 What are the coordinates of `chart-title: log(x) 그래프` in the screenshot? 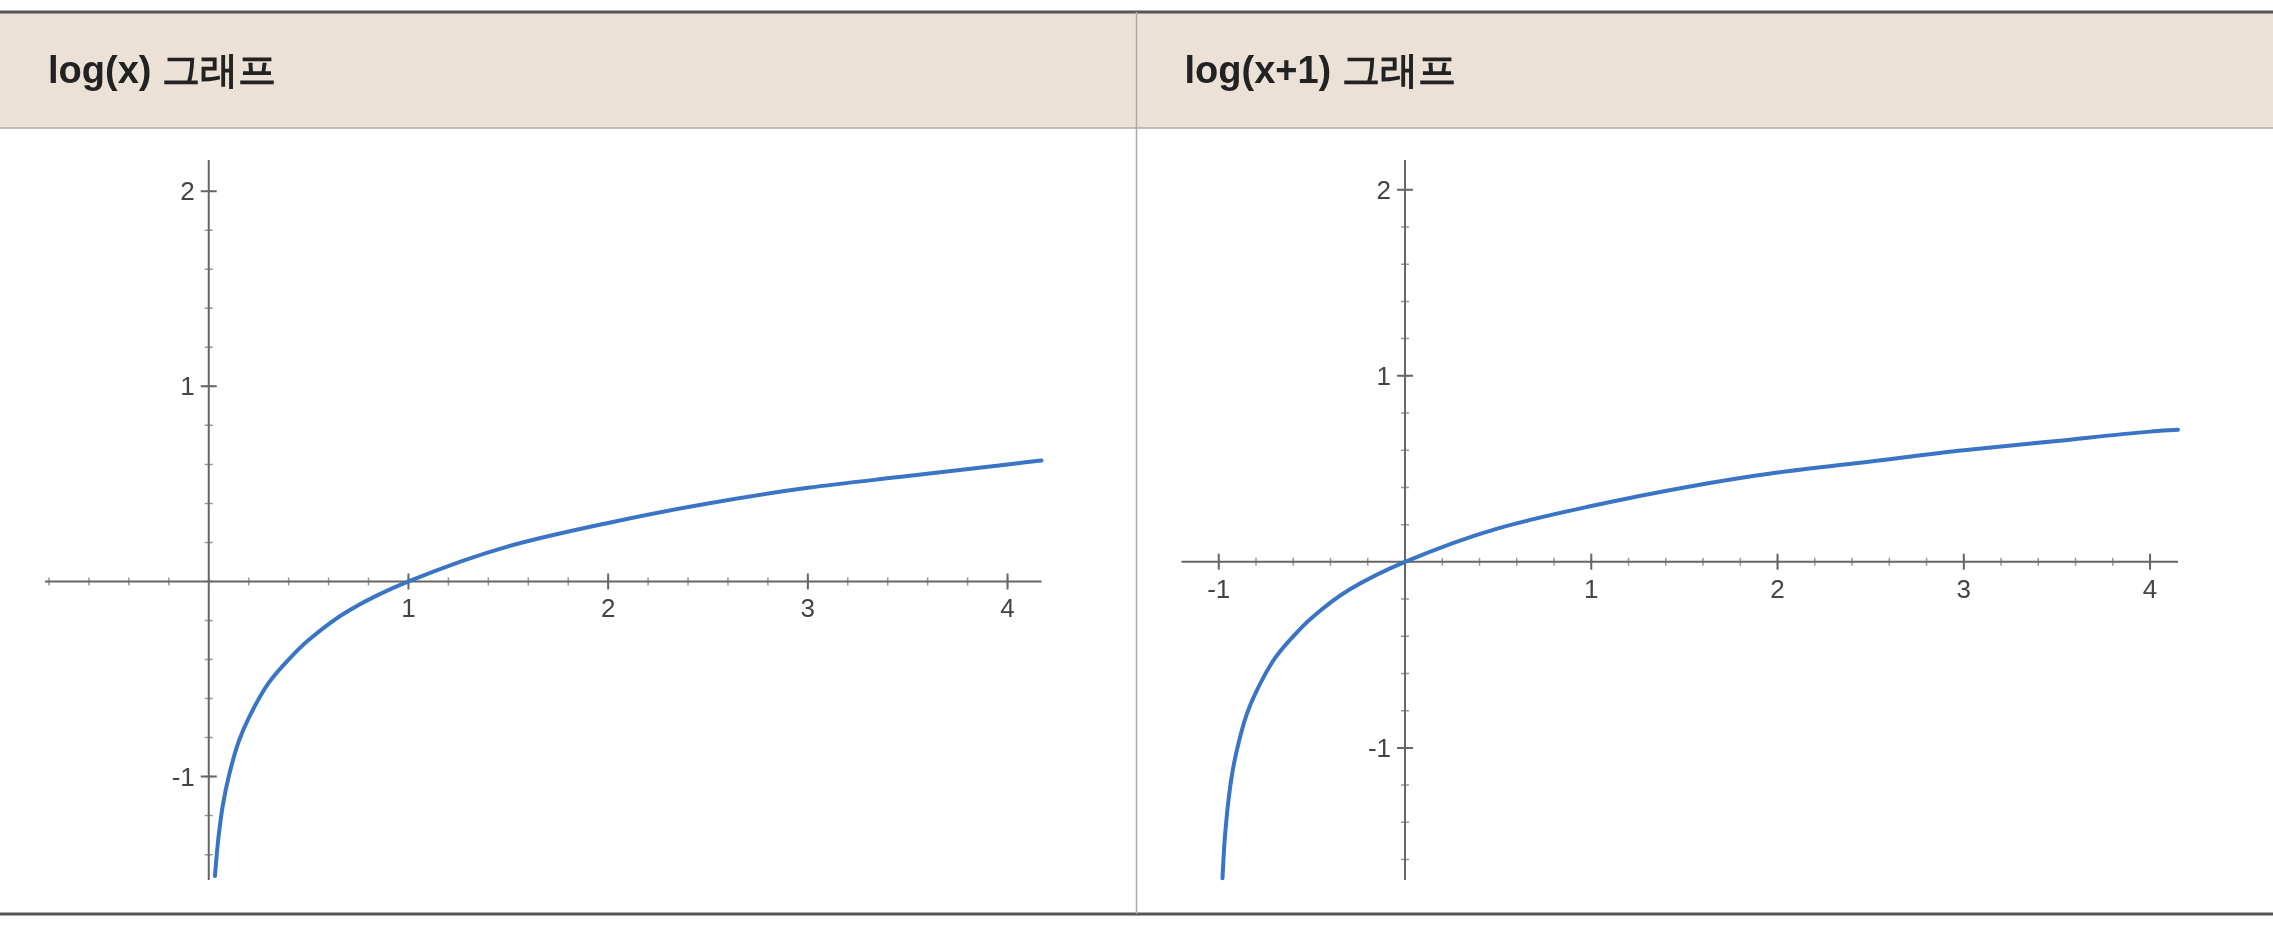 It's located at (162, 70).